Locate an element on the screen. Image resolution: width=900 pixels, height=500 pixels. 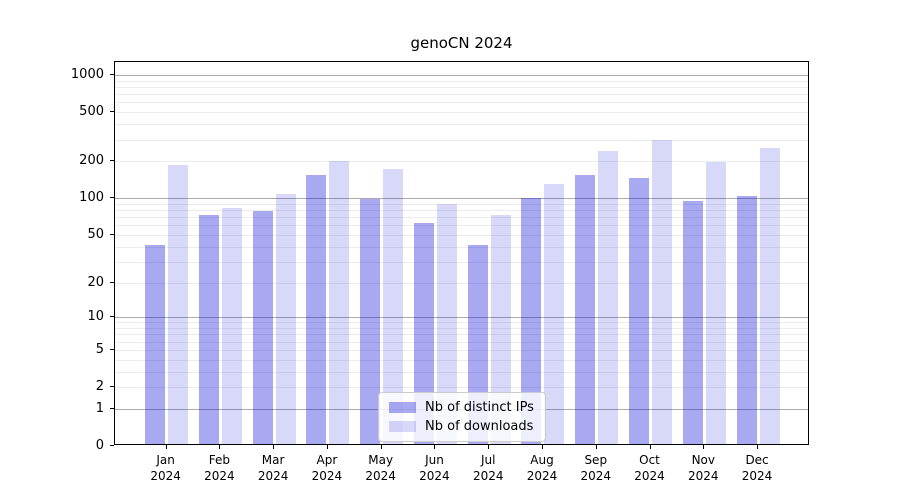
x-tick-label-dec: Dec 2024 is located at coordinates (757, 468).